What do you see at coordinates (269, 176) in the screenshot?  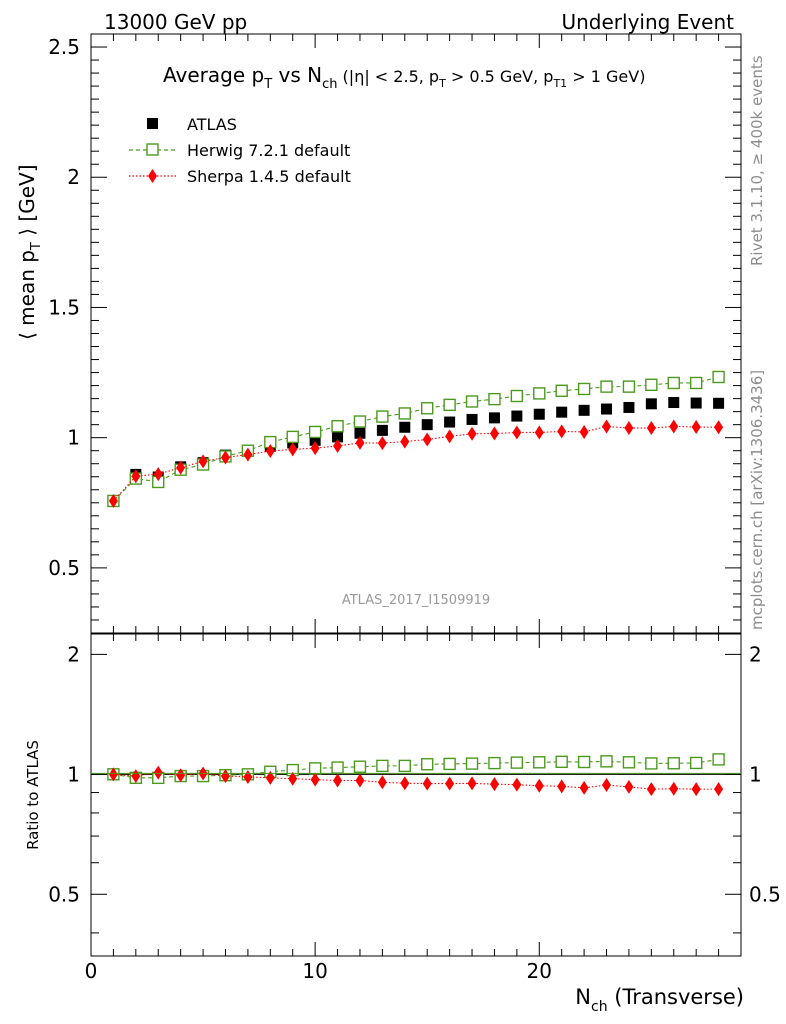 I see `legend-sherpa-label: Sherpa 1.4.5 default` at bounding box center [269, 176].